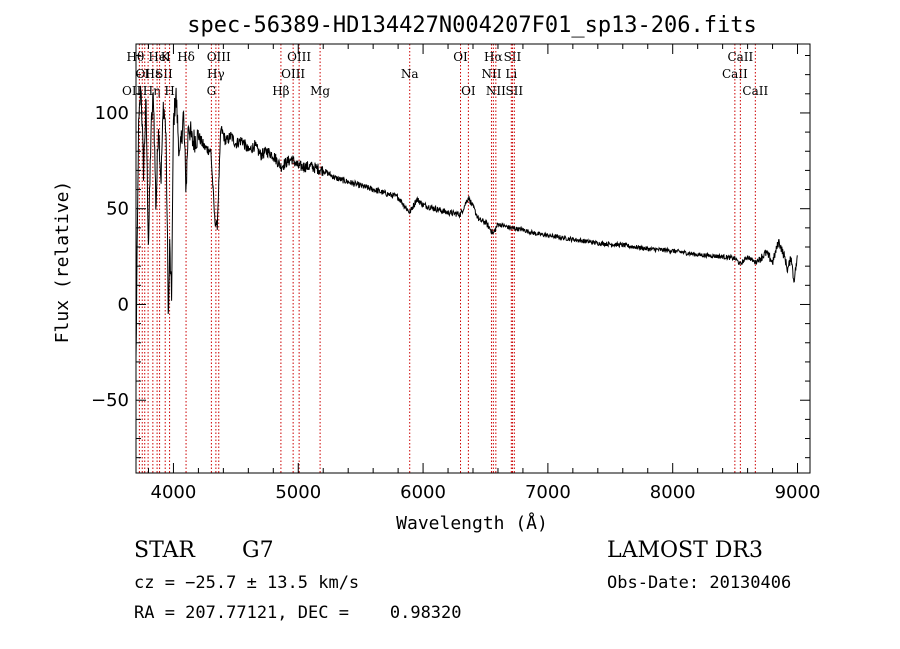  I want to click on object-subclass: G7, so click(258, 550).